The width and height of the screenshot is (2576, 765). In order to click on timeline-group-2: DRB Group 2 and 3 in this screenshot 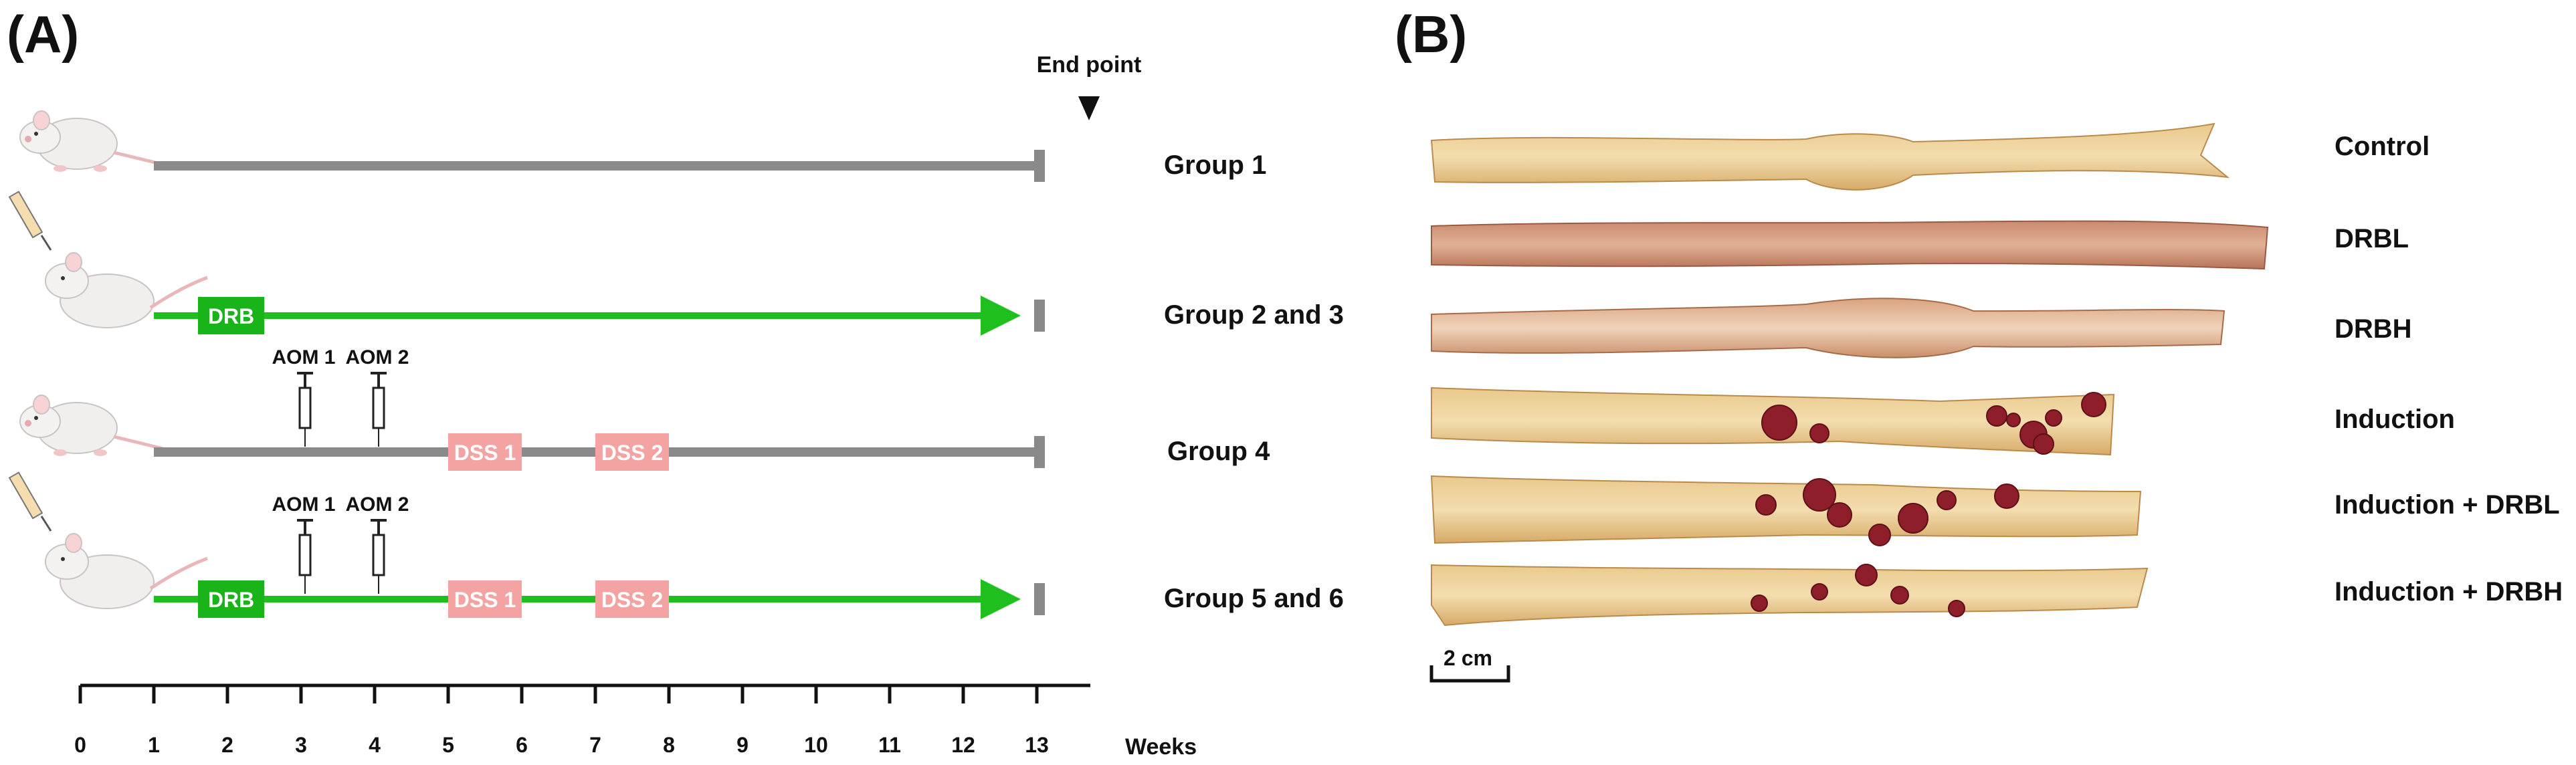, I will do `click(749, 316)`.